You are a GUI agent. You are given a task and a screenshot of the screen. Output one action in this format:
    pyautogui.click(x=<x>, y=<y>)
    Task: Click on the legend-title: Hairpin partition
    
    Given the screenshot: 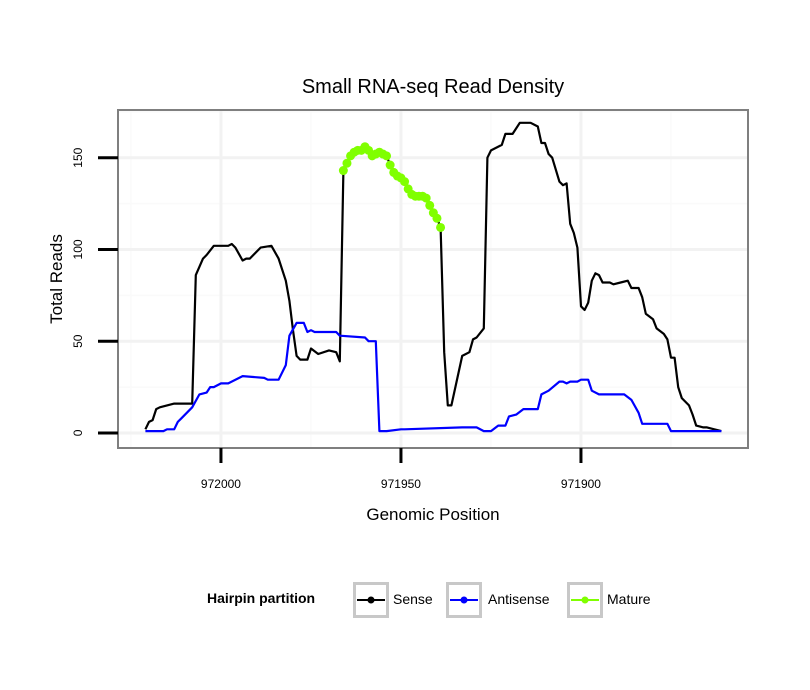 What is the action you would take?
    pyautogui.click(x=261, y=598)
    